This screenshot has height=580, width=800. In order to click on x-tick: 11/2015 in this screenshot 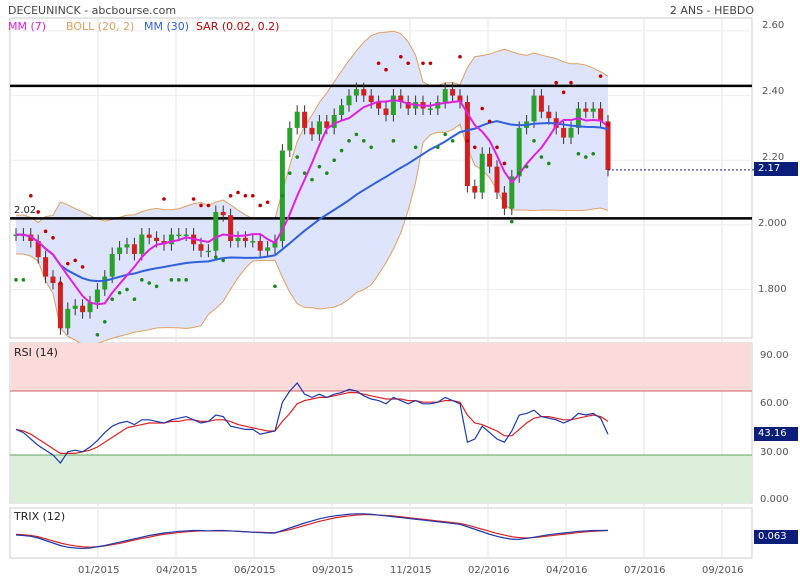, I will do `click(411, 570)`.